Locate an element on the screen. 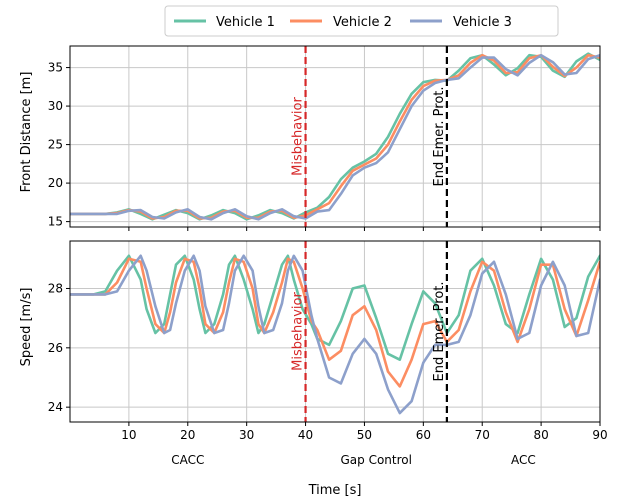 The width and height of the screenshot is (621, 502). x-tick-label-40: 40 is located at coordinates (305, 435).